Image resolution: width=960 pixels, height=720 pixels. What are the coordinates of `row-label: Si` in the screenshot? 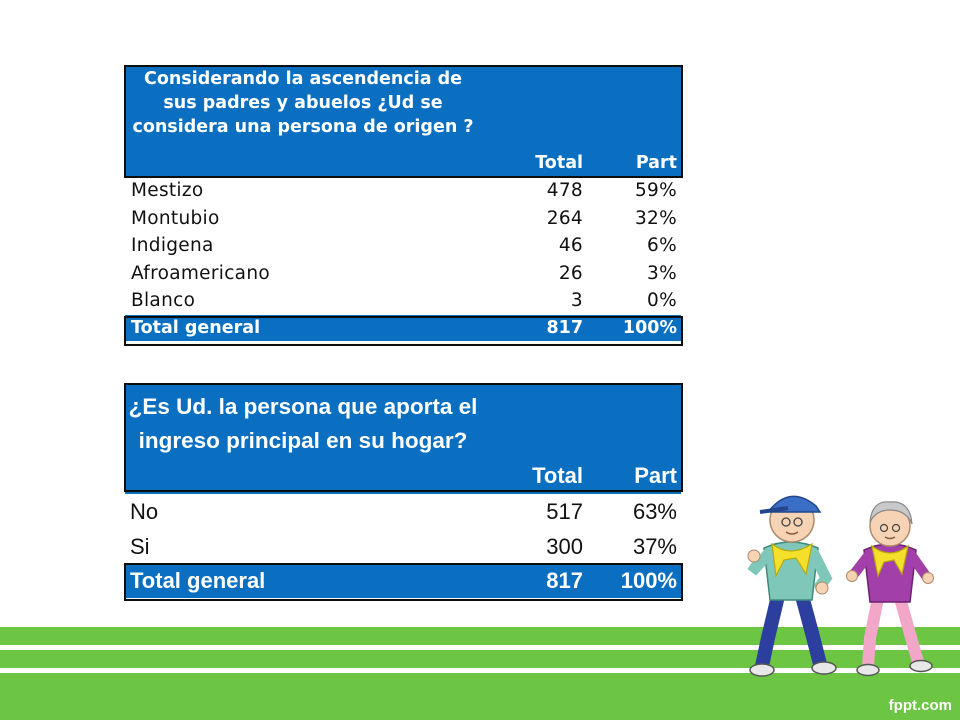 It's located at (140, 546).